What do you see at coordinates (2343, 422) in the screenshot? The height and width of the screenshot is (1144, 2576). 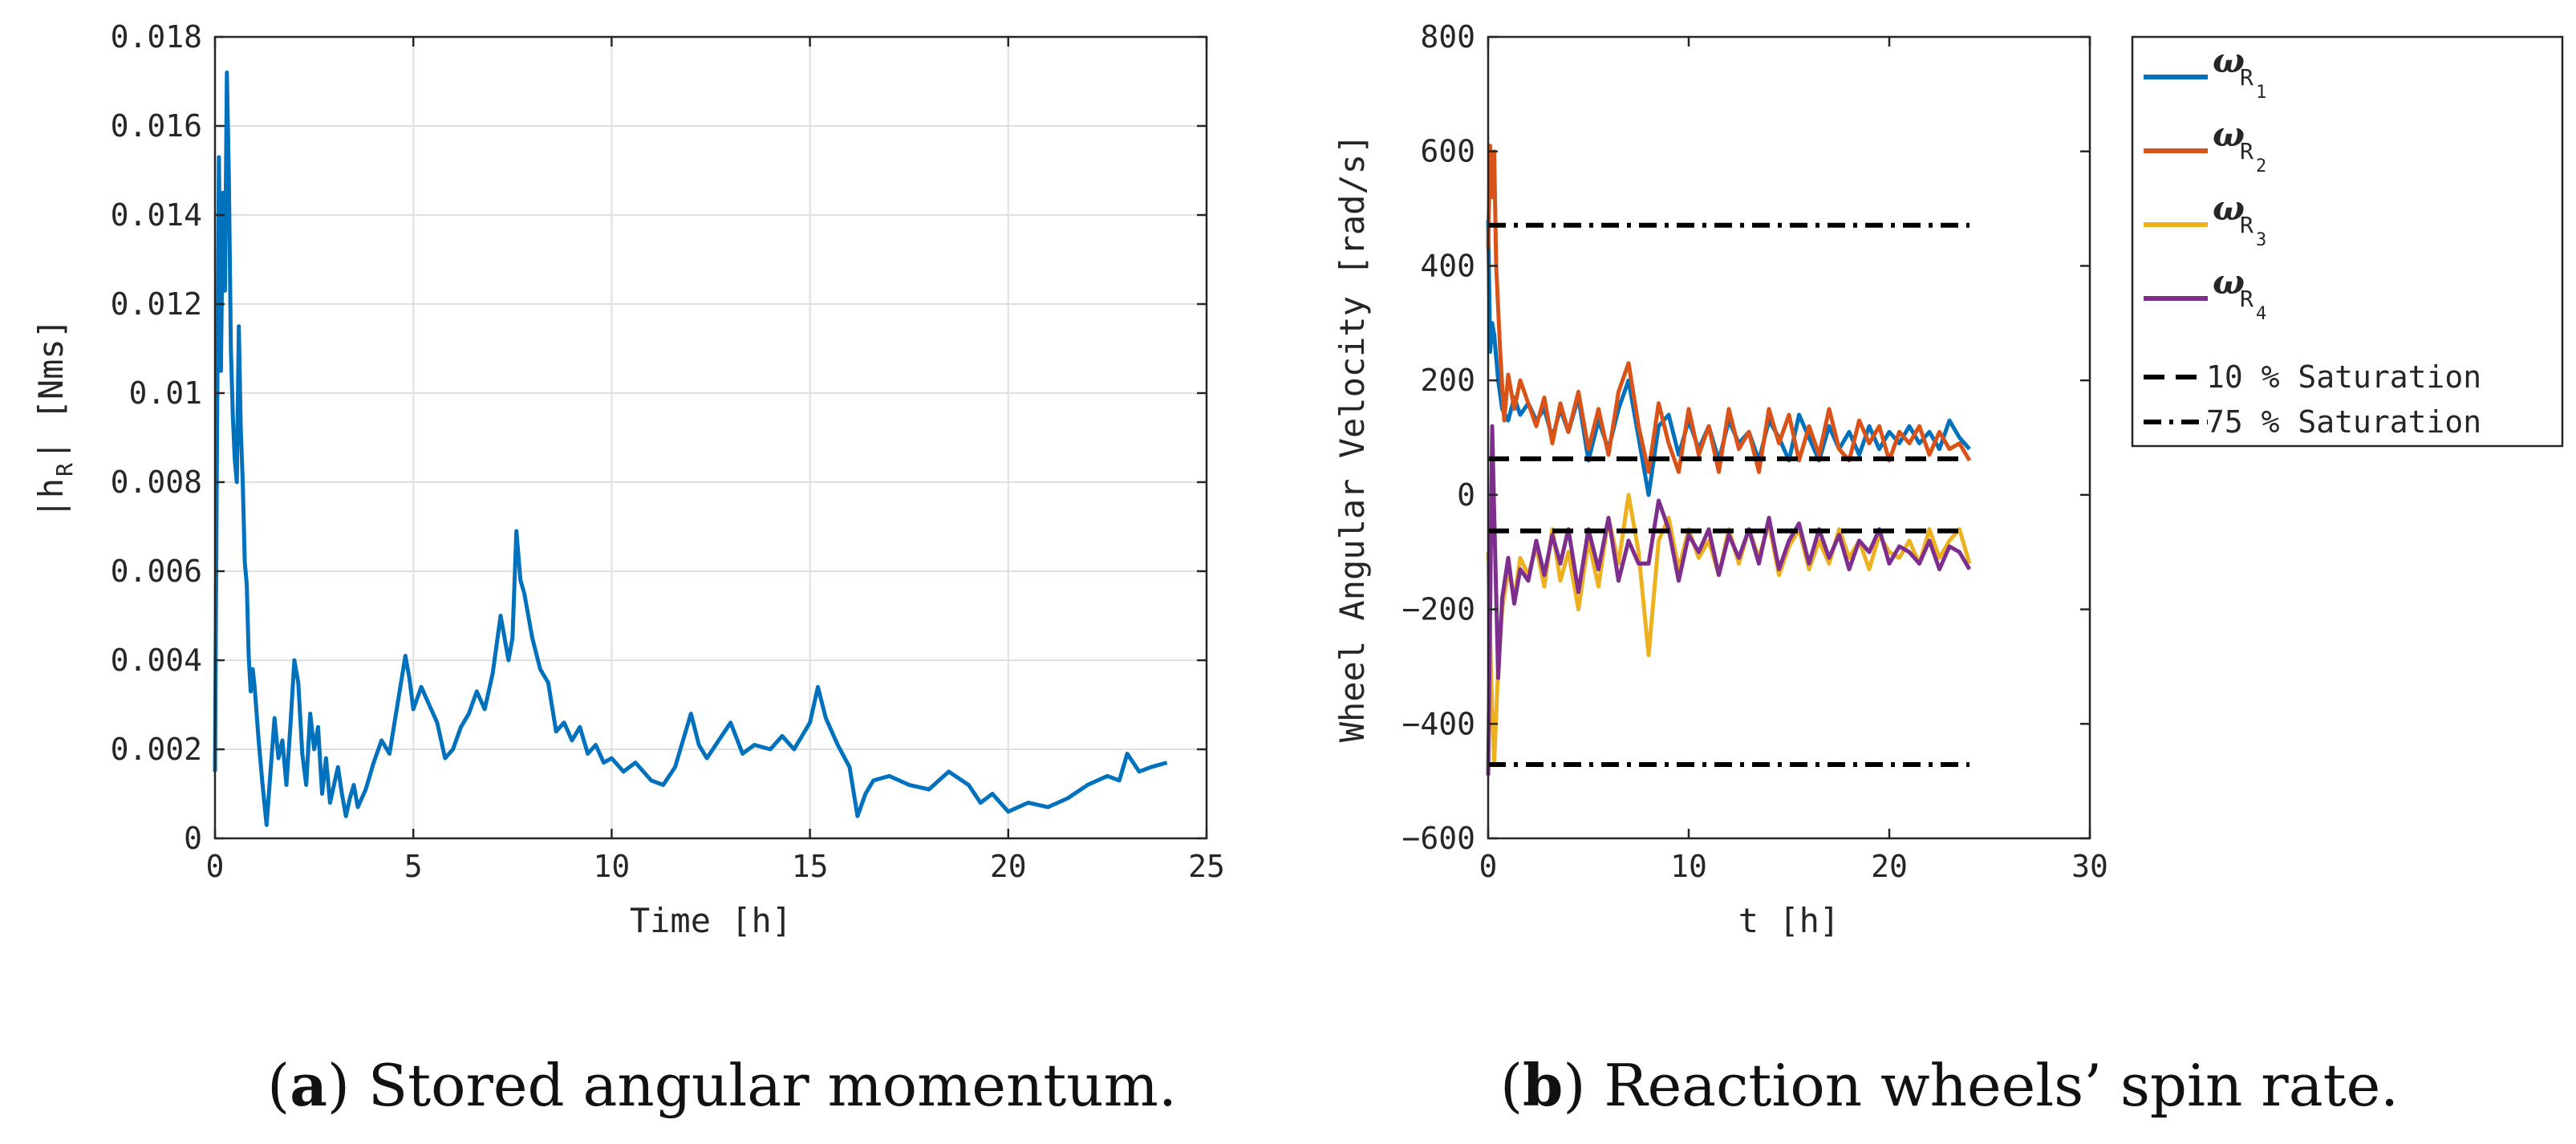 I see `legend-label-dashdot: 75 % Saturation` at bounding box center [2343, 422].